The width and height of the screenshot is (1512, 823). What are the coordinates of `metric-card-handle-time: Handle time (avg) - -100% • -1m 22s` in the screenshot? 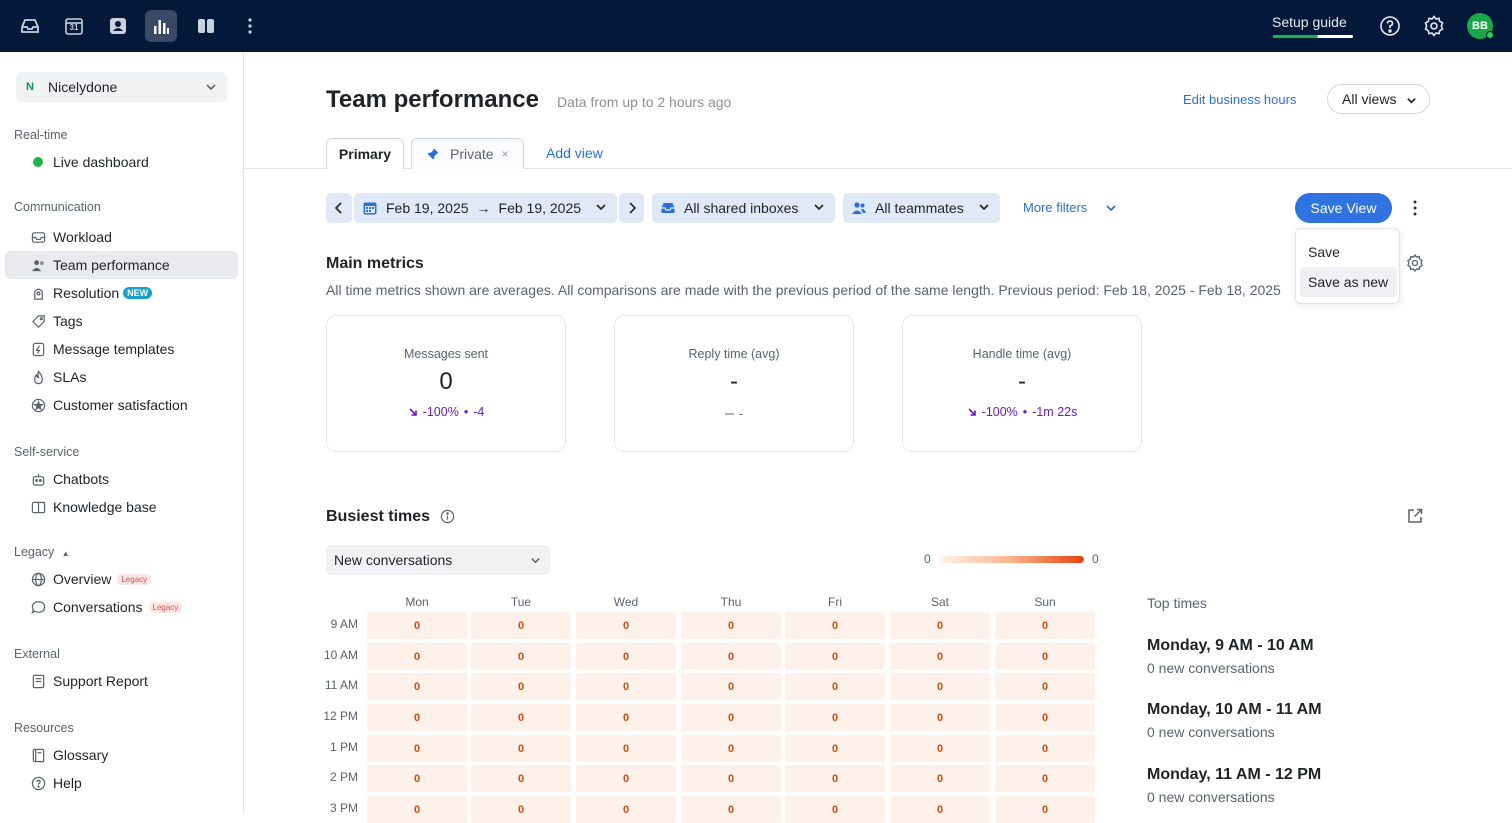 It's located at (1022, 383).